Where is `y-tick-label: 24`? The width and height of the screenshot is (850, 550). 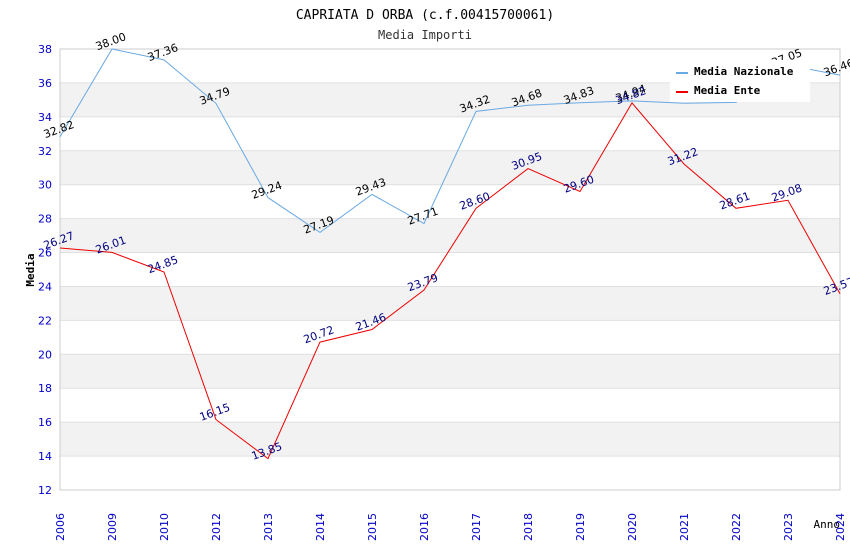 y-tick-label: 24 is located at coordinates (45, 286).